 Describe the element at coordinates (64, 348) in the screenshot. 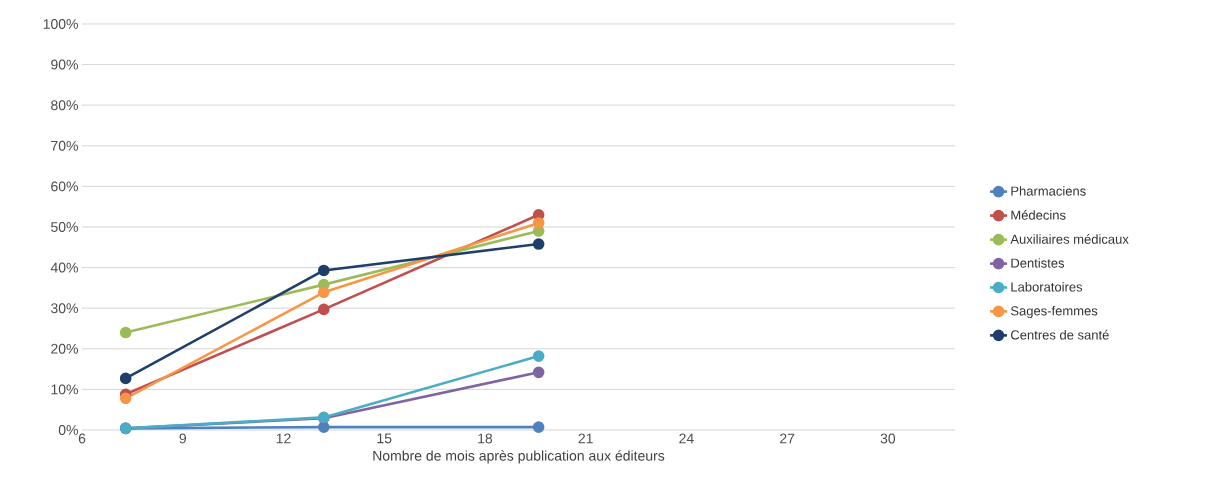

I see `y-tick-label: 20%` at that location.